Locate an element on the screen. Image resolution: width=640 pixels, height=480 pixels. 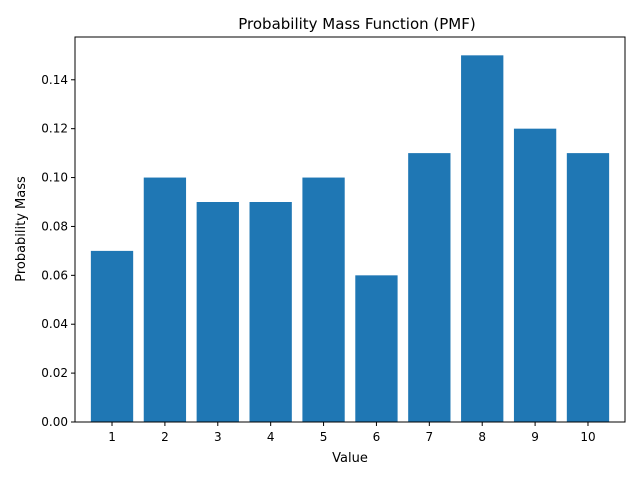
x-tick-label: 5 is located at coordinates (324, 437).